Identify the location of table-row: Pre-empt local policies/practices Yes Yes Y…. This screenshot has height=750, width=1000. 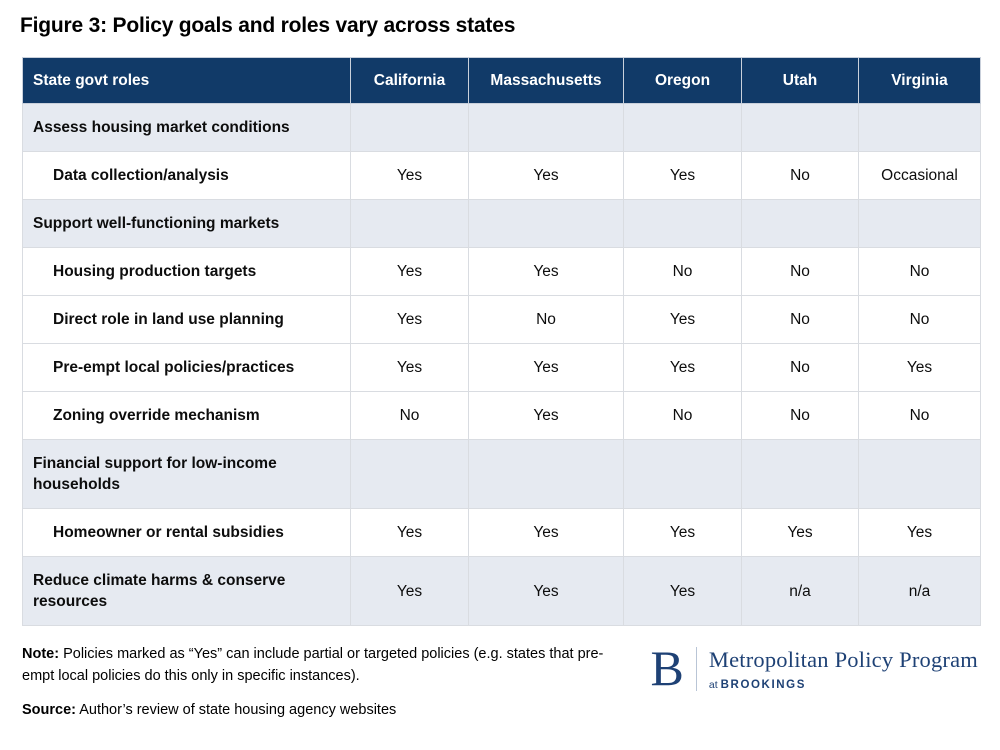
(501, 367).